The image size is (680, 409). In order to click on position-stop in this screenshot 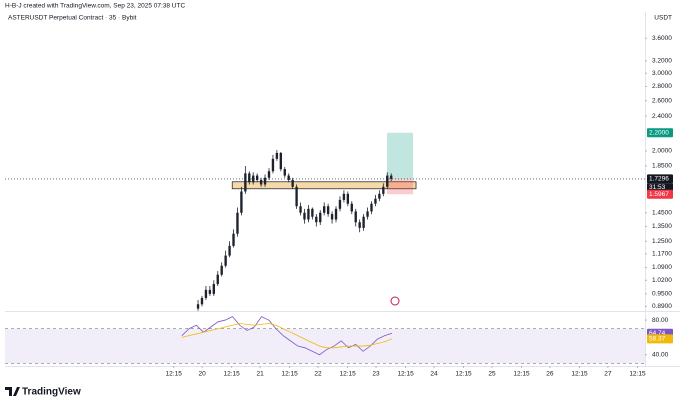, I will do `click(400, 186)`.